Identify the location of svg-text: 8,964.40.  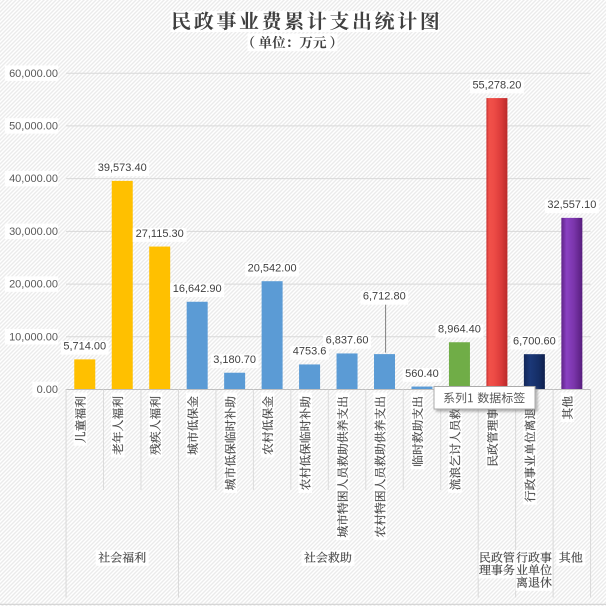
(459, 329).